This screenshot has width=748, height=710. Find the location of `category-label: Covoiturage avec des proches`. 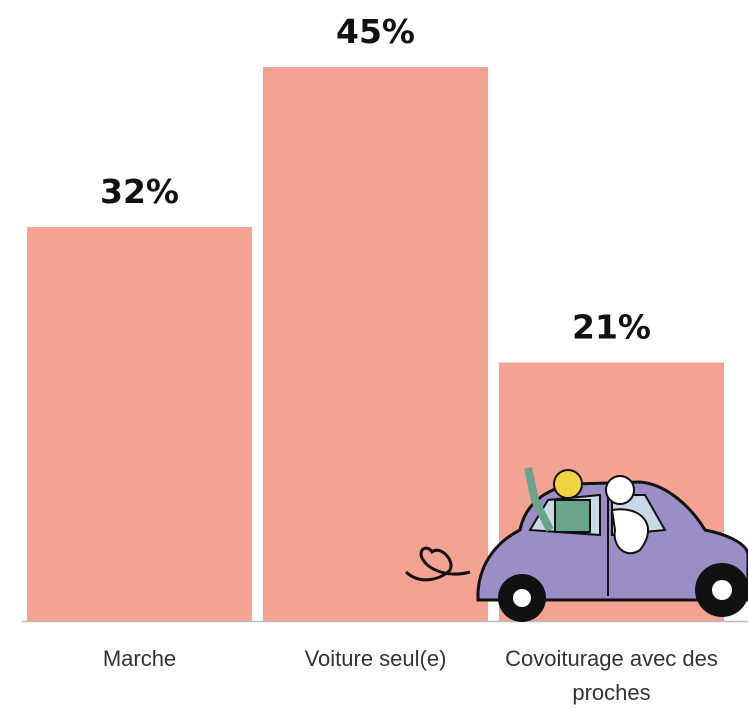

category-label: Covoiturage avec des proches is located at coordinates (611, 675).